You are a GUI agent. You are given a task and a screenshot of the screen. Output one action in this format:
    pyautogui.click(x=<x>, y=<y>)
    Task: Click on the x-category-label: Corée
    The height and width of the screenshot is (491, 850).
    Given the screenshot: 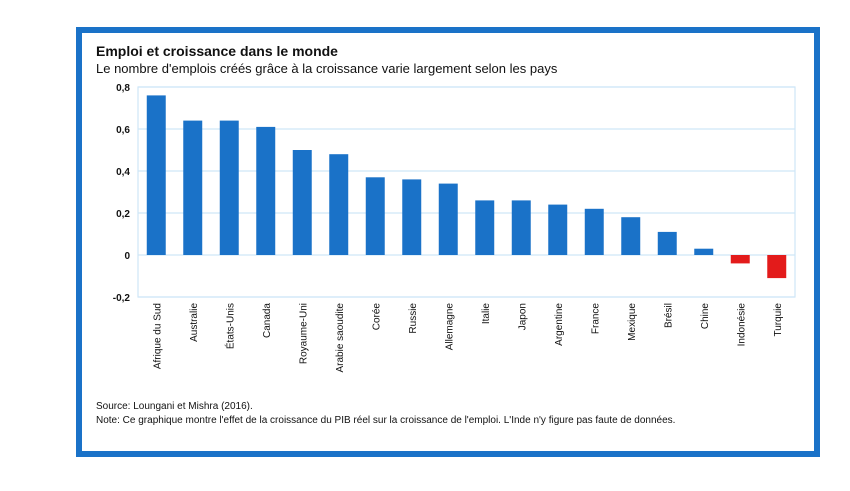 What is the action you would take?
    pyautogui.click(x=376, y=317)
    